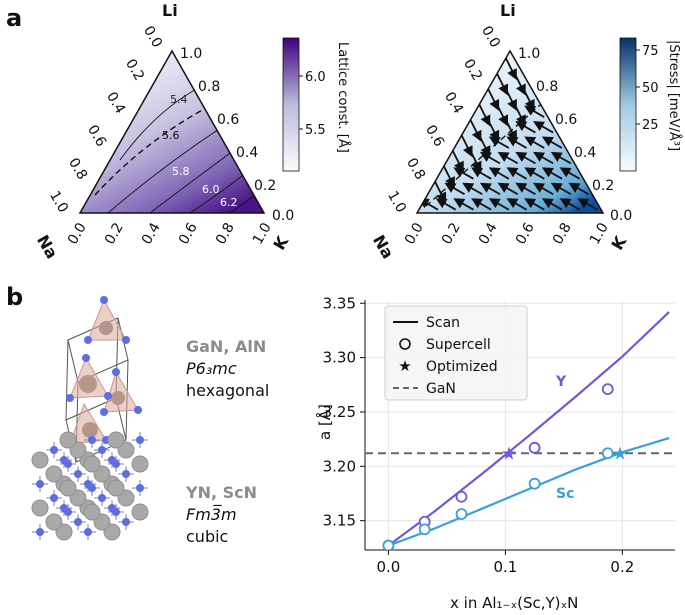 The image size is (685, 615). What do you see at coordinates (291, 104) in the screenshot?
I see `colorbar-lattice` at bounding box center [291, 104].